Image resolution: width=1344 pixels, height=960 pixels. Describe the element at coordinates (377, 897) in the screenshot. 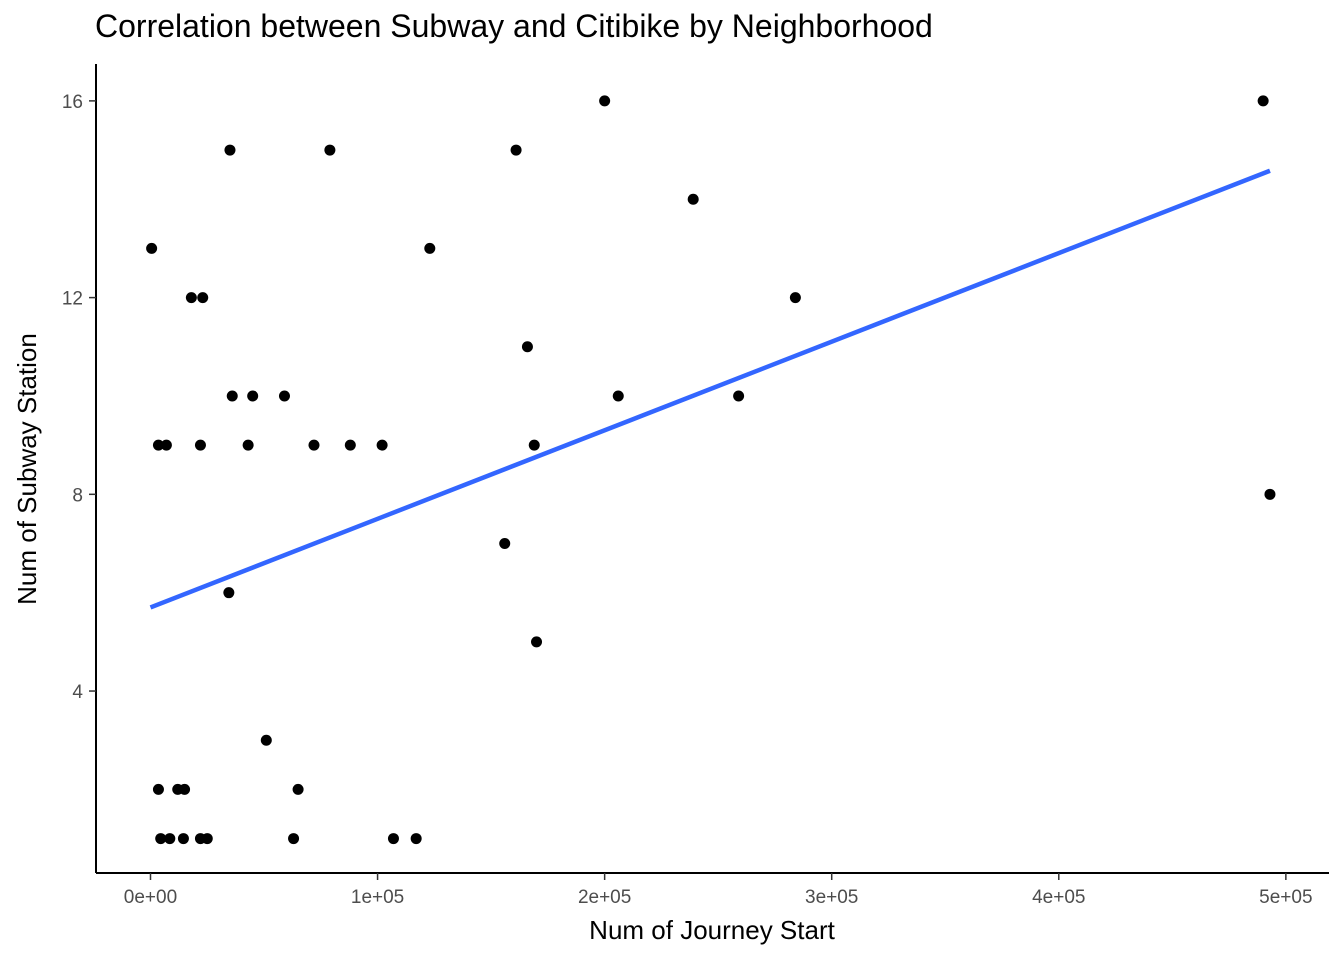

I see `x-tick-label: 1e+05` at that location.